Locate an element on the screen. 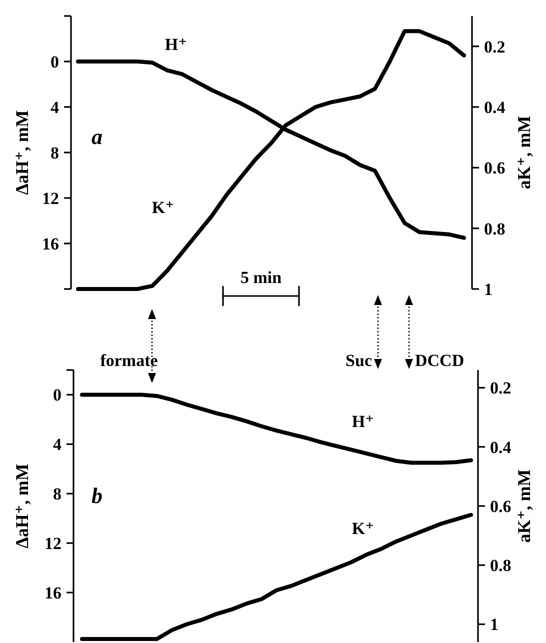  annotation: b is located at coordinates (97, 495).